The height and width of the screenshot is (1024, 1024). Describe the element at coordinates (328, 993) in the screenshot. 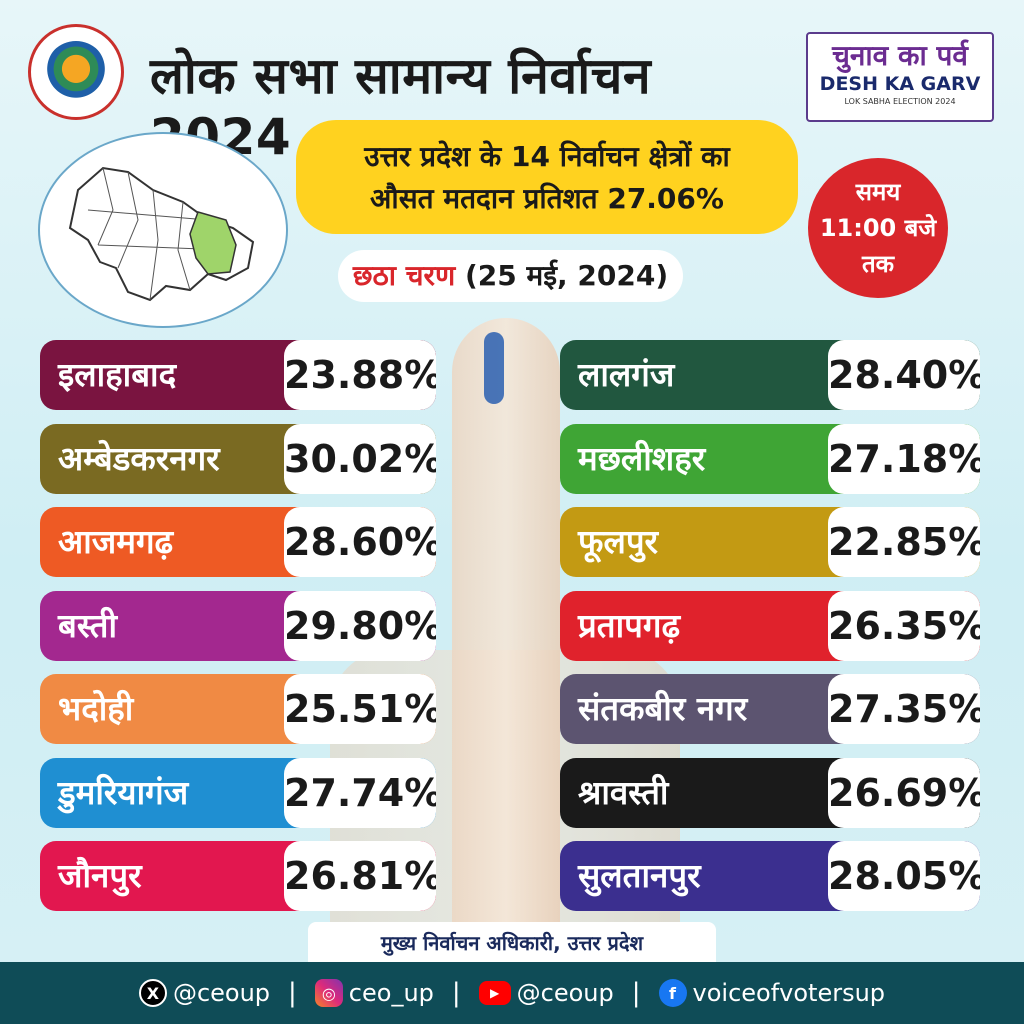

I see `instagram-icon: ◎` at that location.